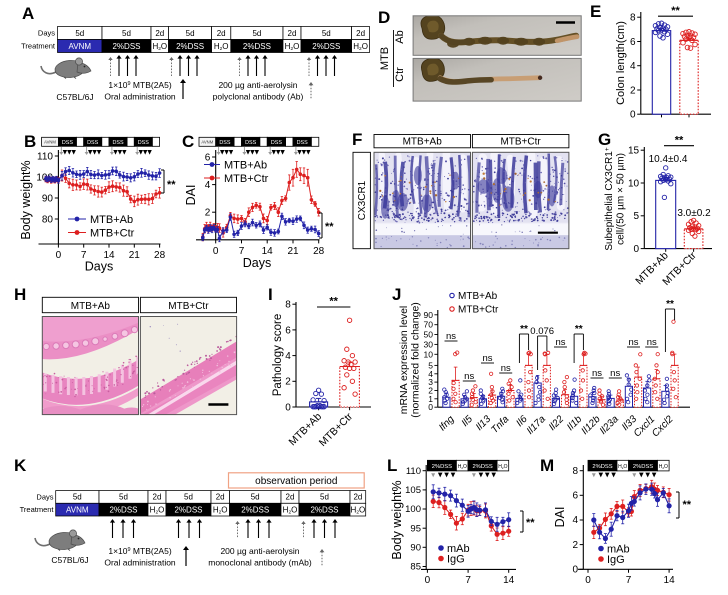  I want to click on svg-text: 28, so click(319, 251).